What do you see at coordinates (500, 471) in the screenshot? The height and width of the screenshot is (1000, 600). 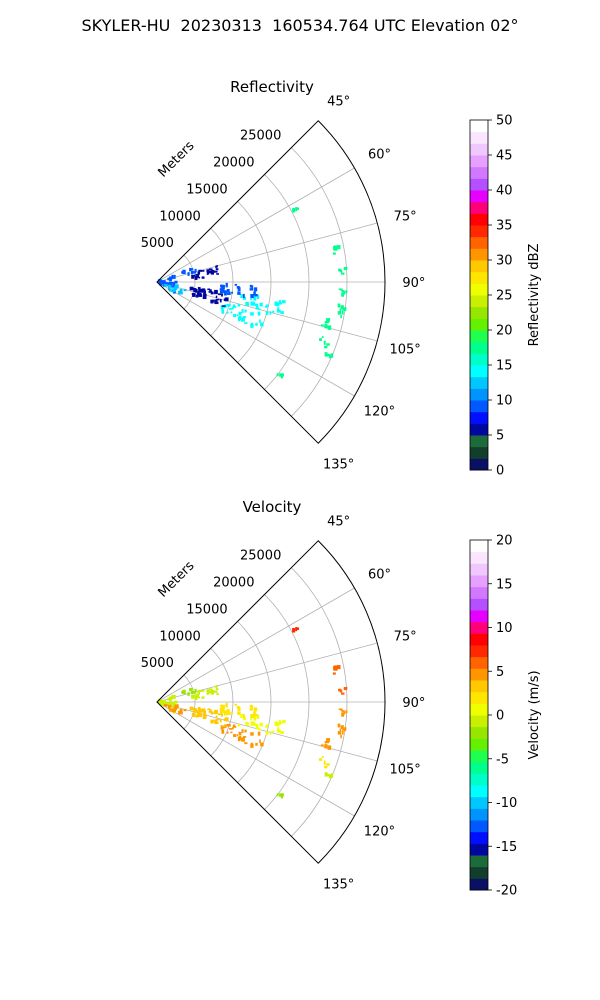 I see `colorbar-tick-label: 0` at bounding box center [500, 471].